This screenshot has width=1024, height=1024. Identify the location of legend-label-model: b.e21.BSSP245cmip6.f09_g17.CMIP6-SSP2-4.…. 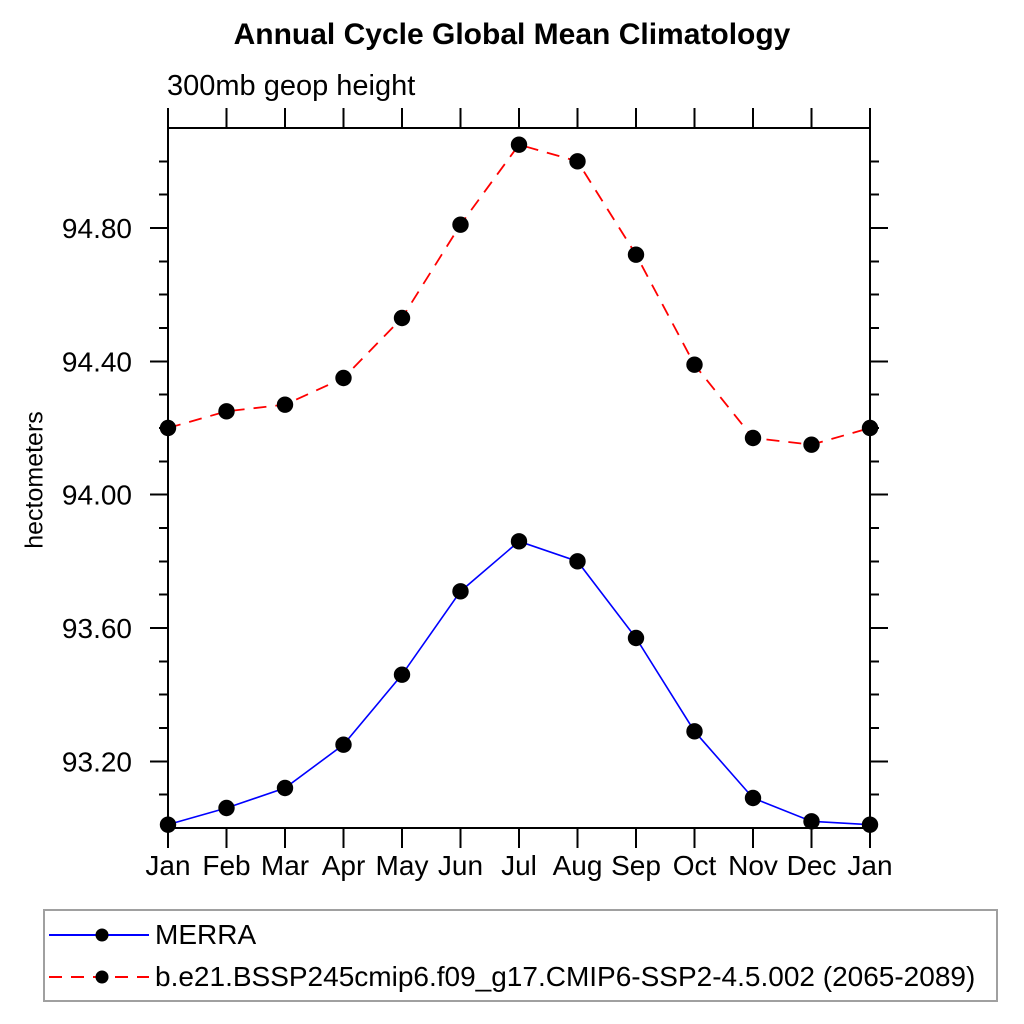
(565, 976).